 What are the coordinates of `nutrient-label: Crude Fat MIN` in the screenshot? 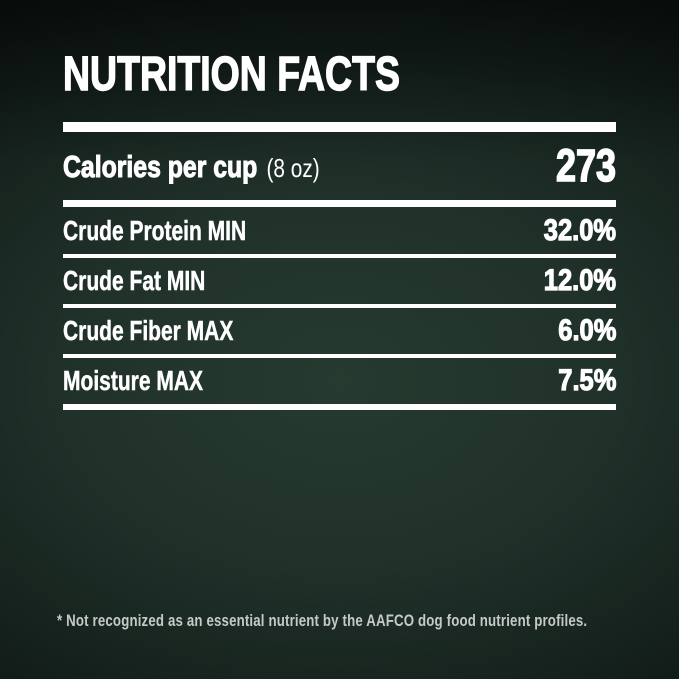 It's located at (134, 281).